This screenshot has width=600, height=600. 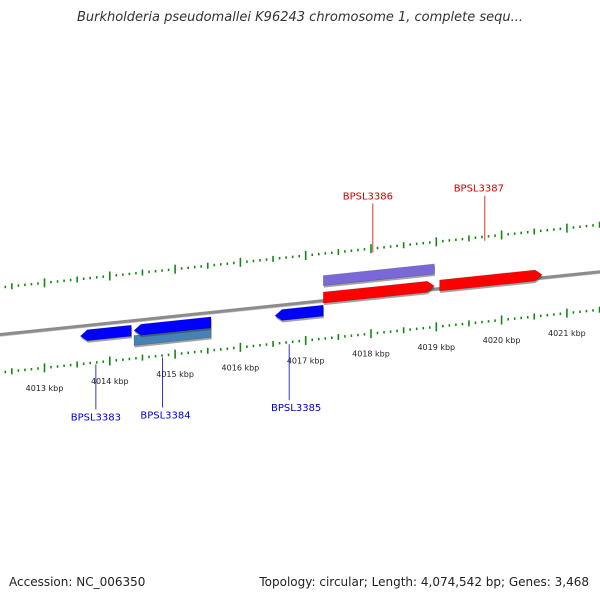 What do you see at coordinates (172, 326) in the screenshot?
I see `gene-arrow-bpsl3384` at bounding box center [172, 326].